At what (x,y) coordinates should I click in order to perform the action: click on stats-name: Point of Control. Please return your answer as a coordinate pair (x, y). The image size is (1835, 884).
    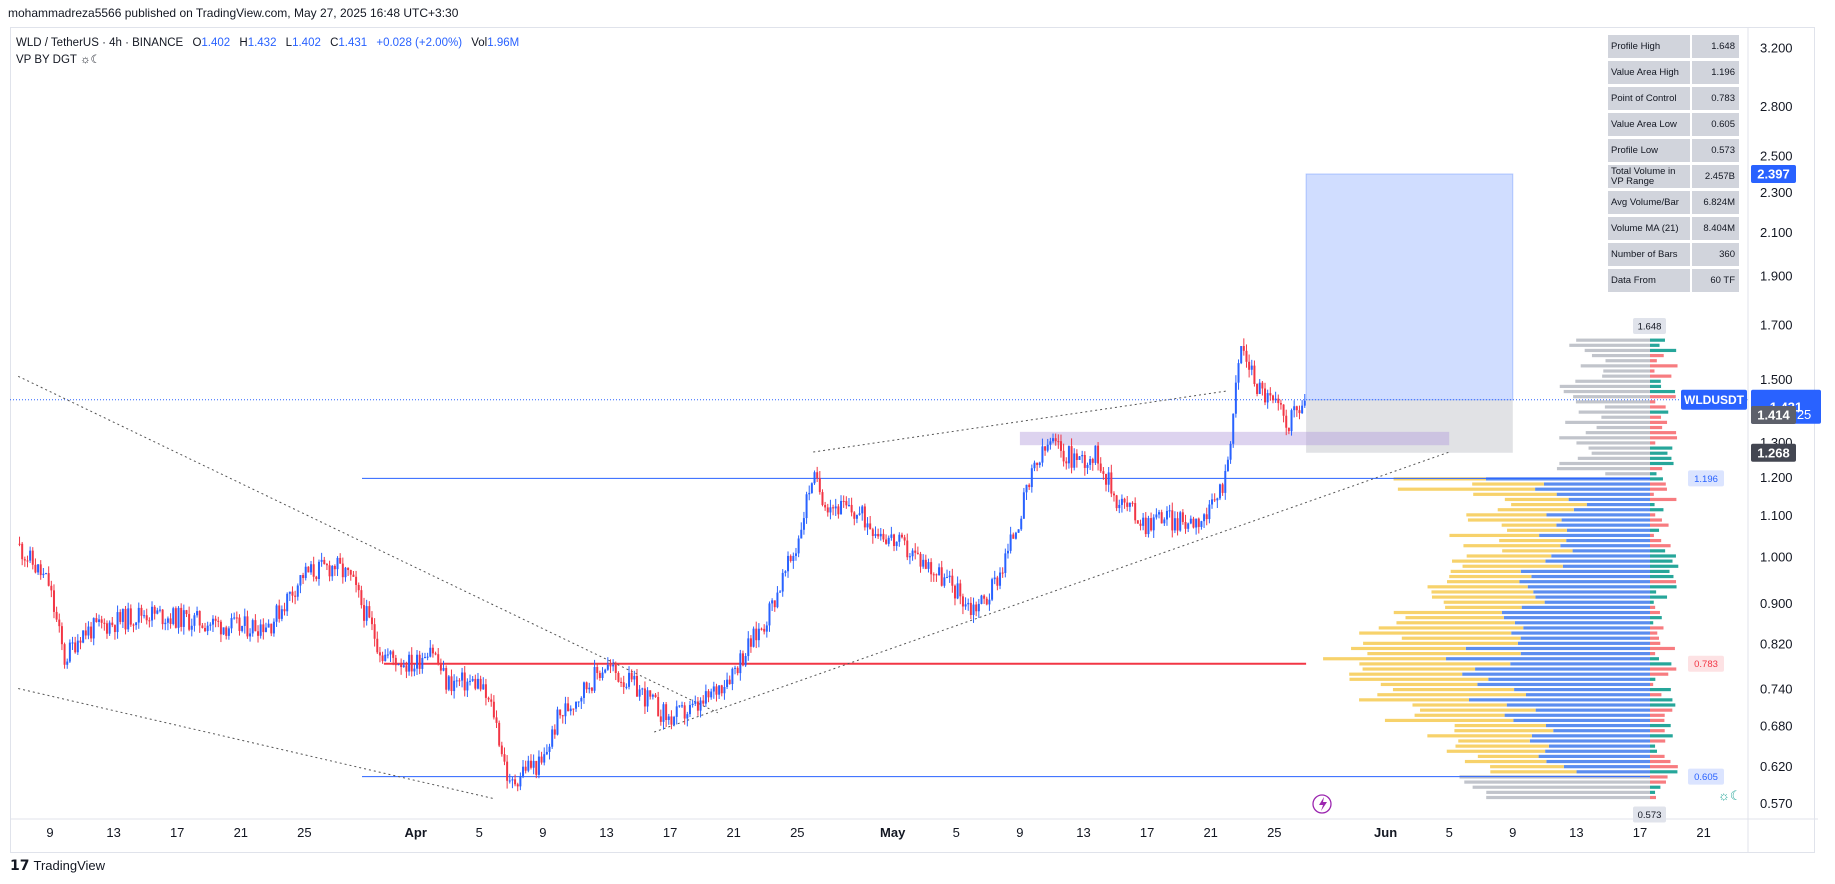
    Looking at the image, I should click on (1649, 98).